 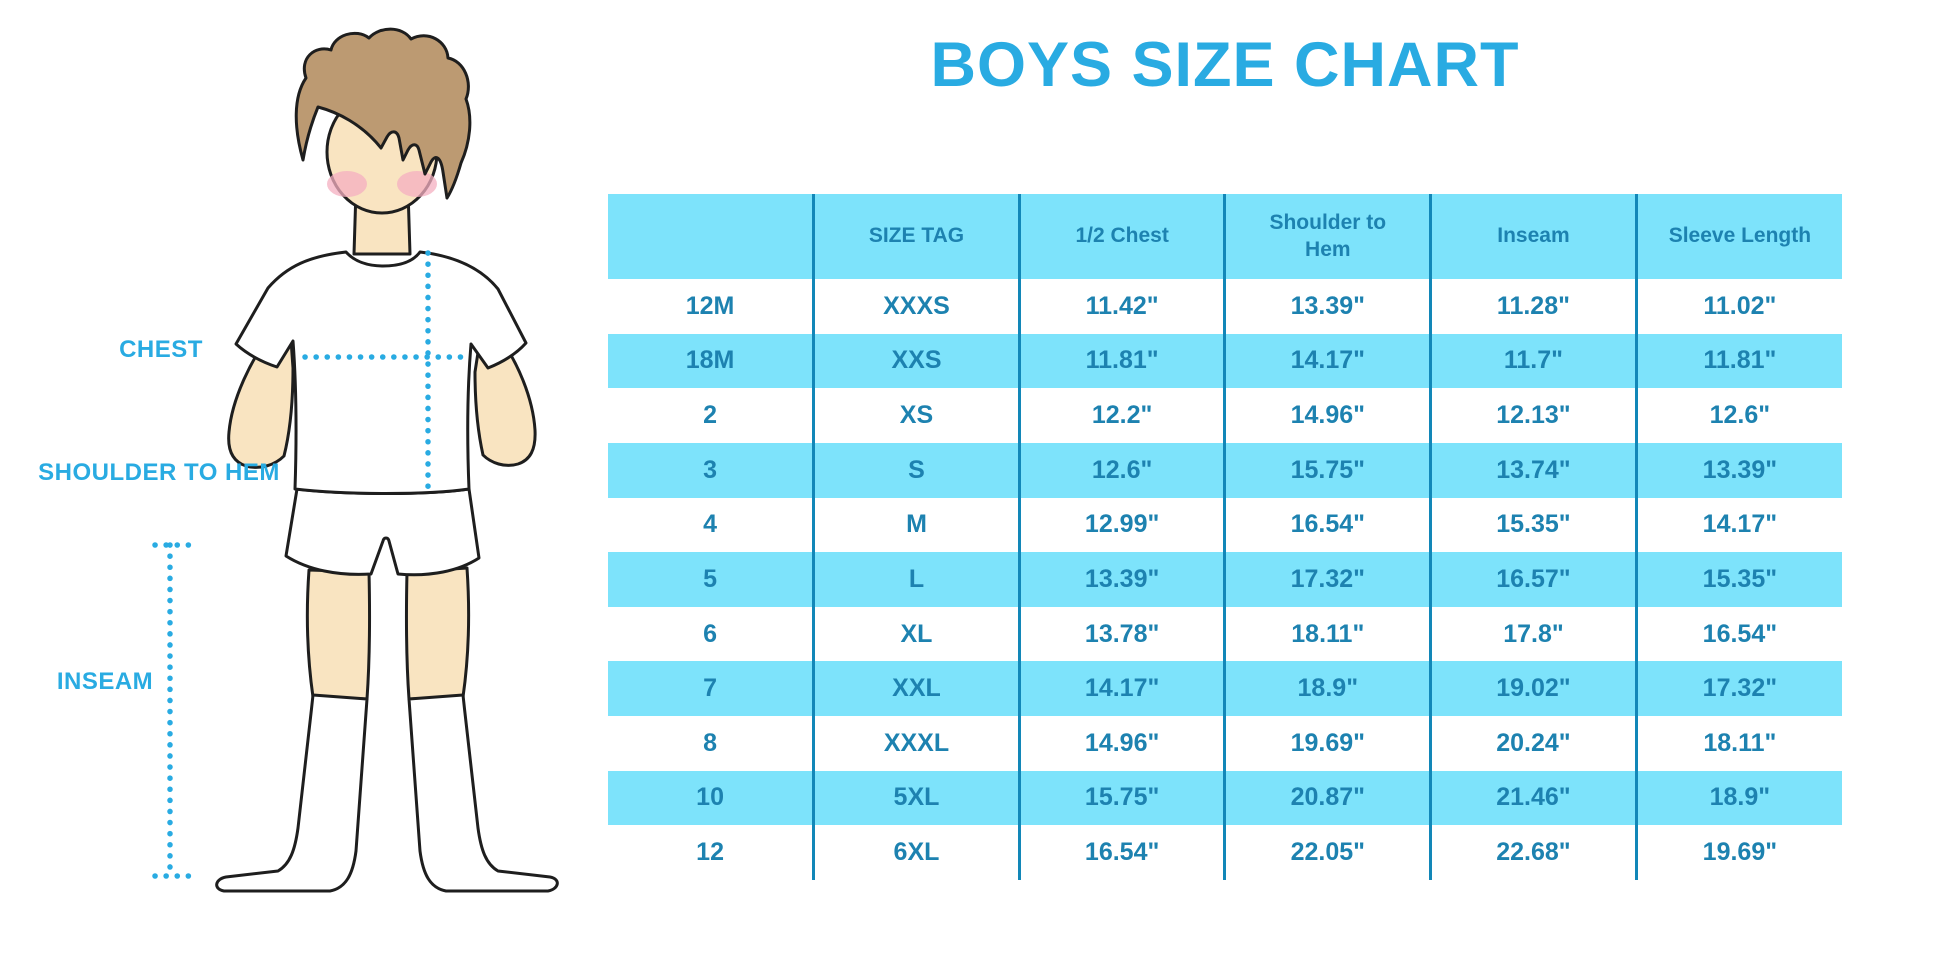 I want to click on boy-hair, so click(x=383, y=113).